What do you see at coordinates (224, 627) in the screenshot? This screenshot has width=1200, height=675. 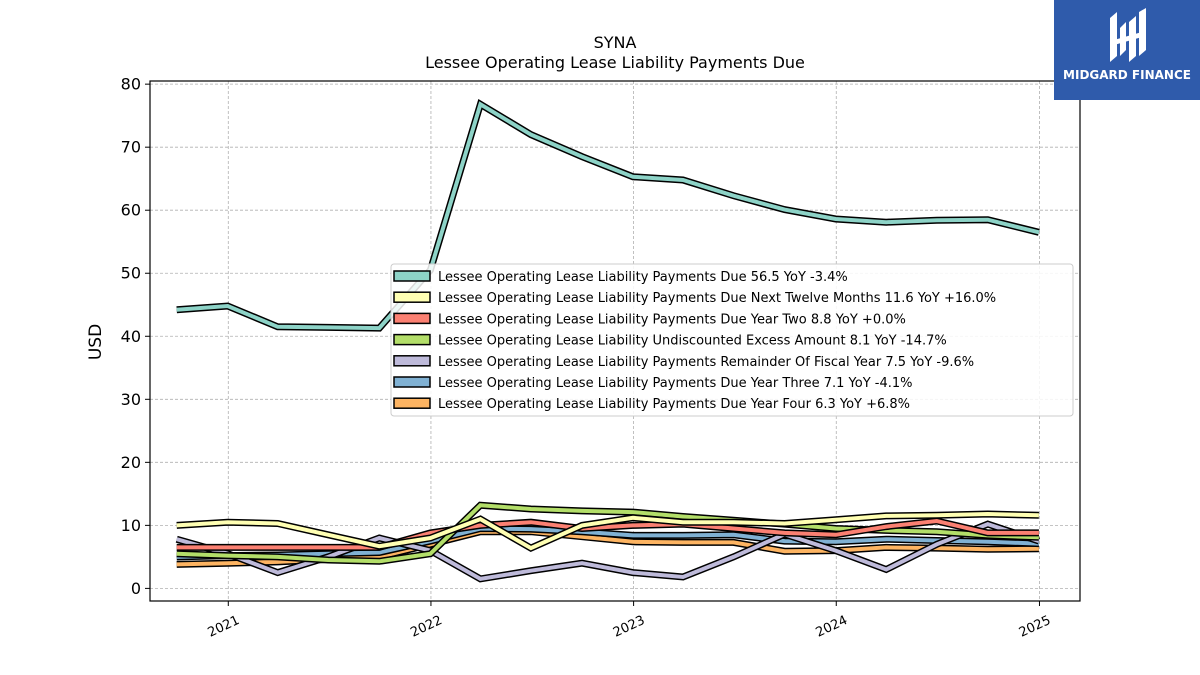 I see `x-tick-label: 2021` at bounding box center [224, 627].